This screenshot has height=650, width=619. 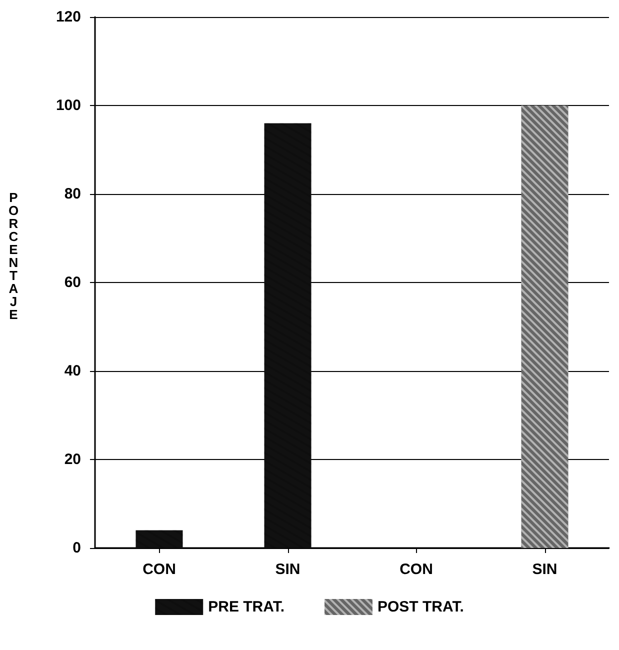 I want to click on y-tick-label: 80, so click(x=72, y=194).